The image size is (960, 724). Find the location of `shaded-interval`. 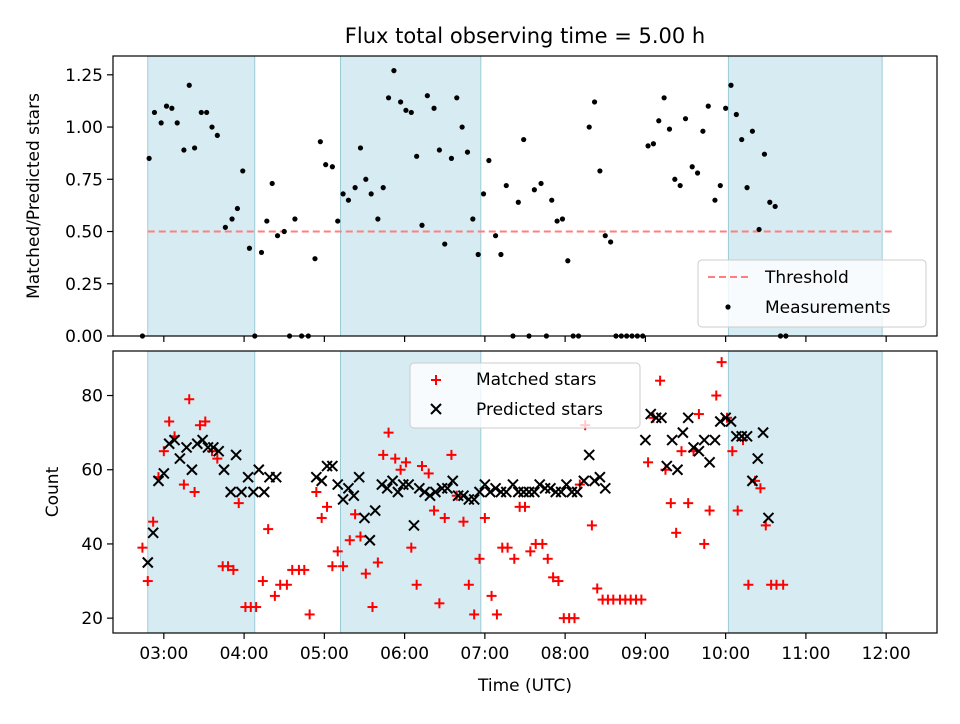

shaded-interval is located at coordinates (201, 492).